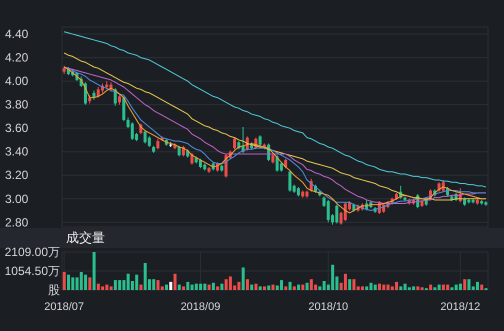  I want to click on y-tick-label: 股, so click(54, 290).